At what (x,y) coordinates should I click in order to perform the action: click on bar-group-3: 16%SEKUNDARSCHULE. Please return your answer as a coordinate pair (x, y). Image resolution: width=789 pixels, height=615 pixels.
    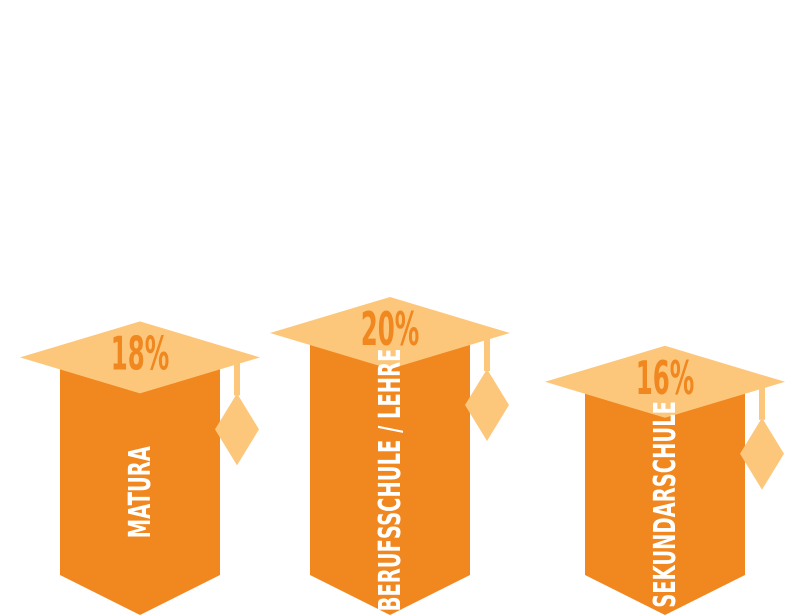
    Looking at the image, I should click on (665, 480).